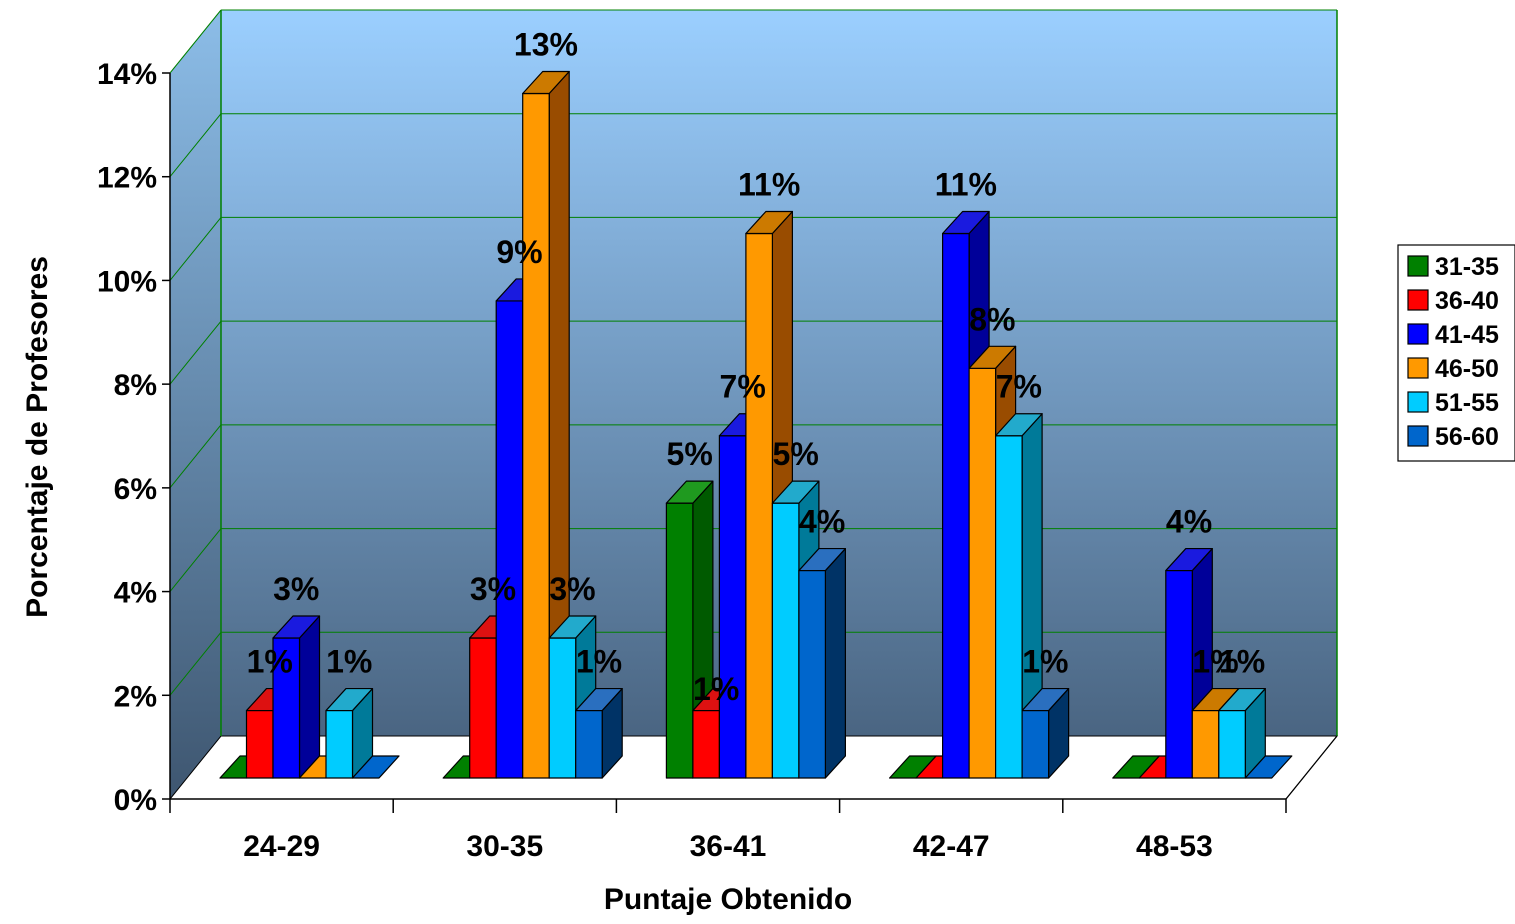 This screenshot has width=1515, height=924. Describe the element at coordinates (728, 846) in the screenshot. I see `x-tick-label: 36-41` at that location.